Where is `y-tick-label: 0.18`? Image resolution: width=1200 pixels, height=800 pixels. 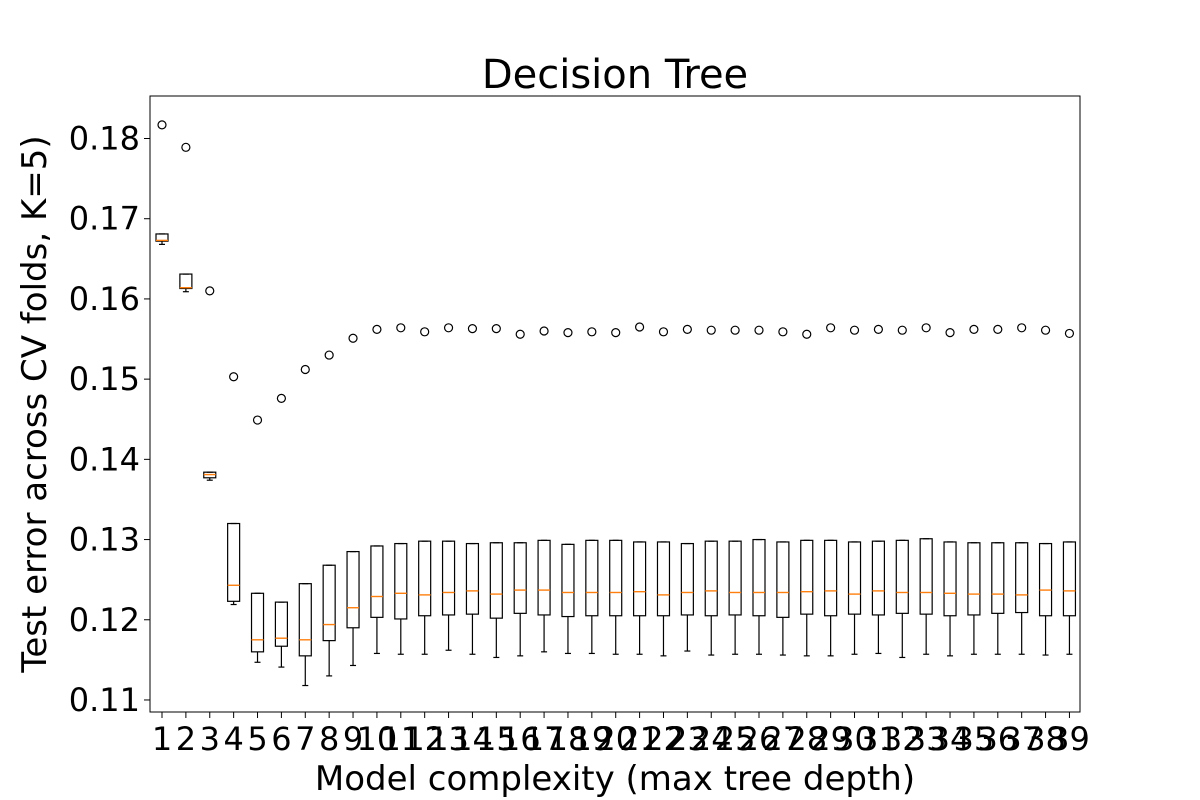 y-tick-label: 0.18 is located at coordinates (104, 139).